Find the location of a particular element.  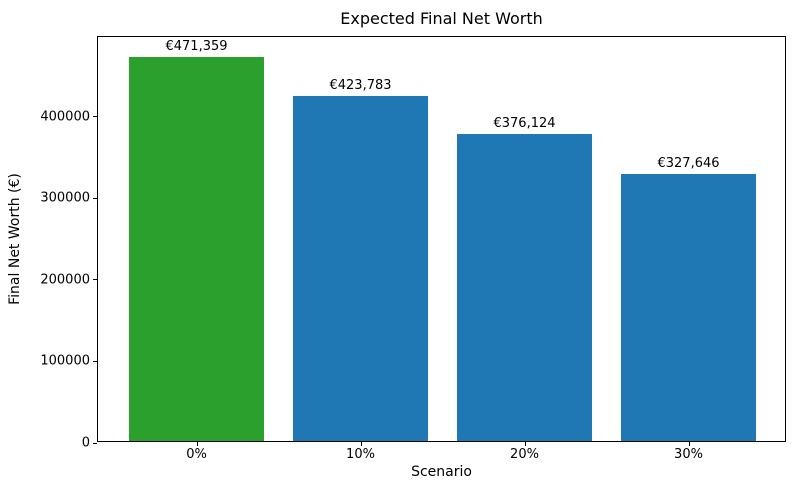

bar-value-label: €471,359 is located at coordinates (196, 46).